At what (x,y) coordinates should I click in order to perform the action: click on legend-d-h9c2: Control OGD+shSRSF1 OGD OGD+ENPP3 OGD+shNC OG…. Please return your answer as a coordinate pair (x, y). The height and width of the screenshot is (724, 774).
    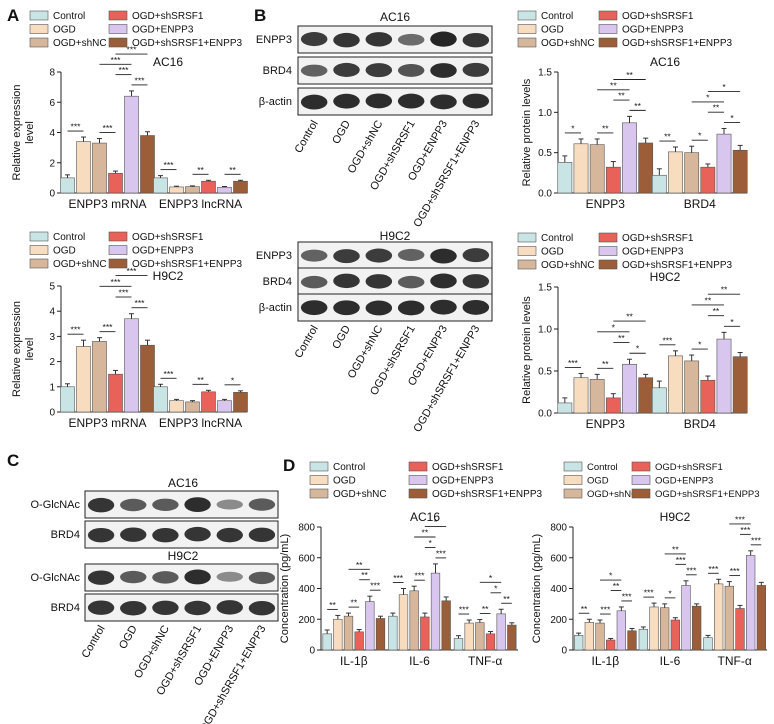
    Looking at the image, I should click on (661, 480).